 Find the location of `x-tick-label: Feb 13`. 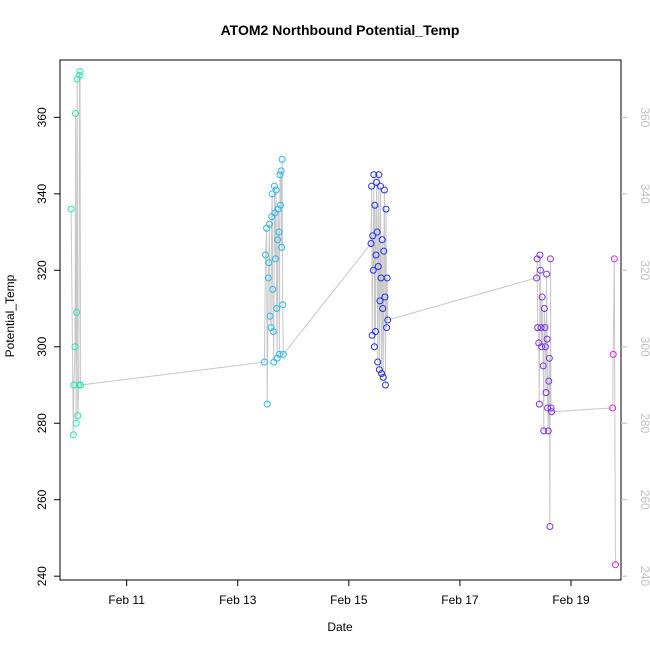

x-tick-label: Feb 13 is located at coordinates (238, 600).